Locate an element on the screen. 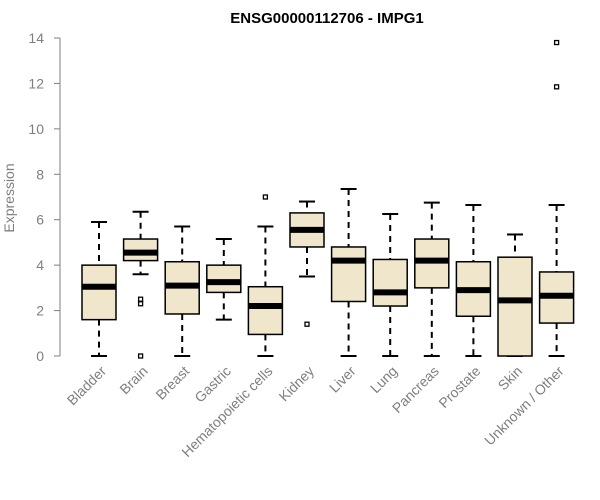 This screenshot has width=600, height=500. chart-title: ENSG00000112706 - IMPG1 is located at coordinates (326, 18).